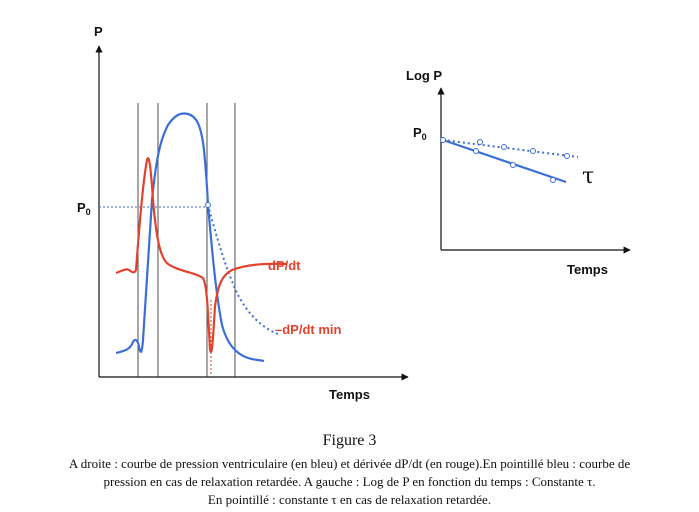  Describe the element at coordinates (243, 269) in the screenshot. I see `delayed-relaxation-curve` at that location.